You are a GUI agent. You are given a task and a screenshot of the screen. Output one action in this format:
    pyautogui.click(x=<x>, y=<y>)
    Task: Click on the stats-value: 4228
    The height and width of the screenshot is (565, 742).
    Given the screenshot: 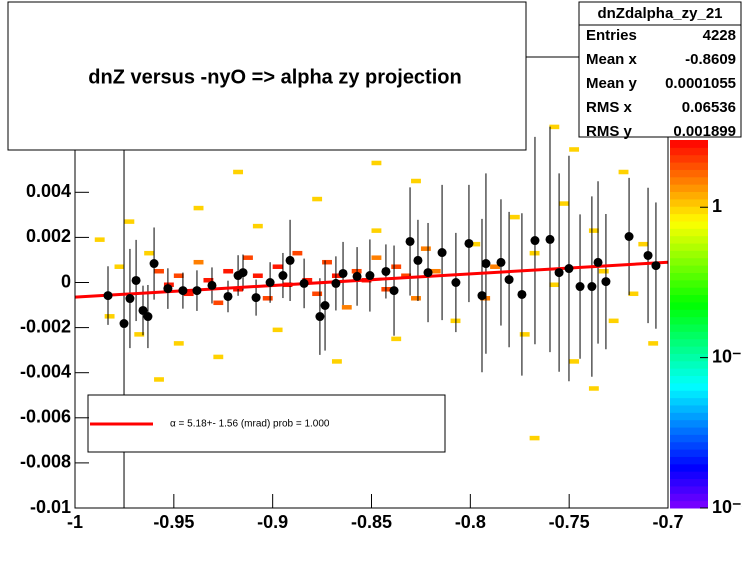 What is the action you would take?
    pyautogui.click(x=719, y=35)
    